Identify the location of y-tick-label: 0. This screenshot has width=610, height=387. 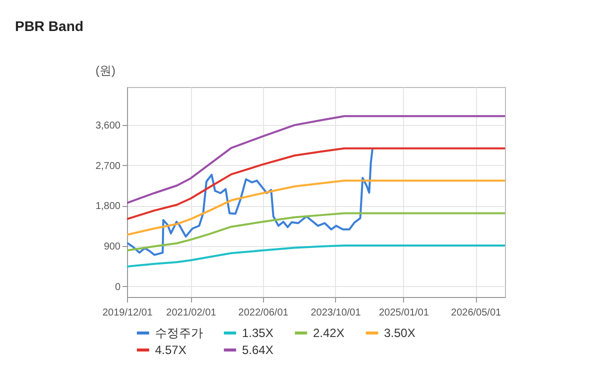
(117, 287).